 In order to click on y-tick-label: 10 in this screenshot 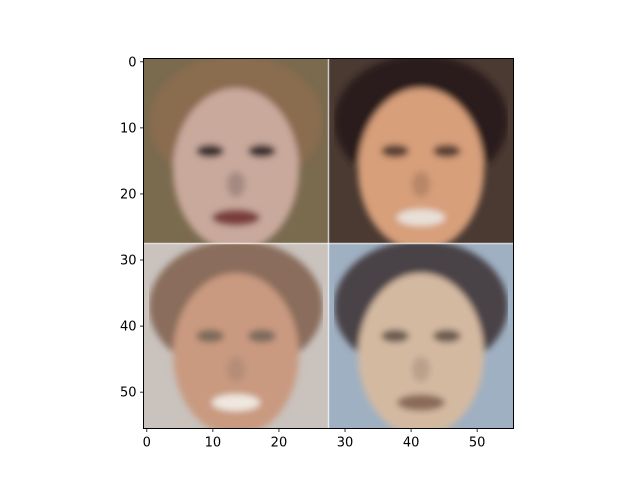, I will do `click(128, 128)`.